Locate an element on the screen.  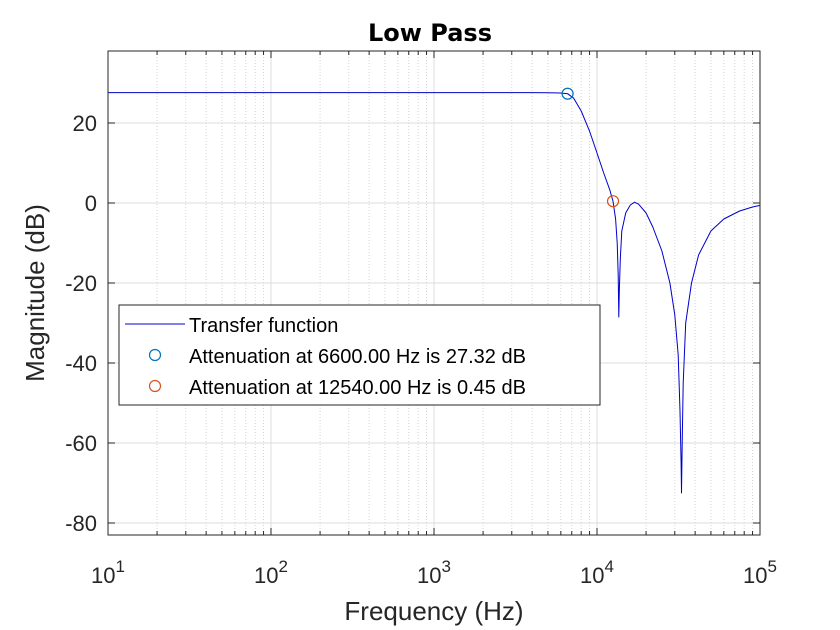
x-tick-label: 10⁵ is located at coordinates (760, 572).